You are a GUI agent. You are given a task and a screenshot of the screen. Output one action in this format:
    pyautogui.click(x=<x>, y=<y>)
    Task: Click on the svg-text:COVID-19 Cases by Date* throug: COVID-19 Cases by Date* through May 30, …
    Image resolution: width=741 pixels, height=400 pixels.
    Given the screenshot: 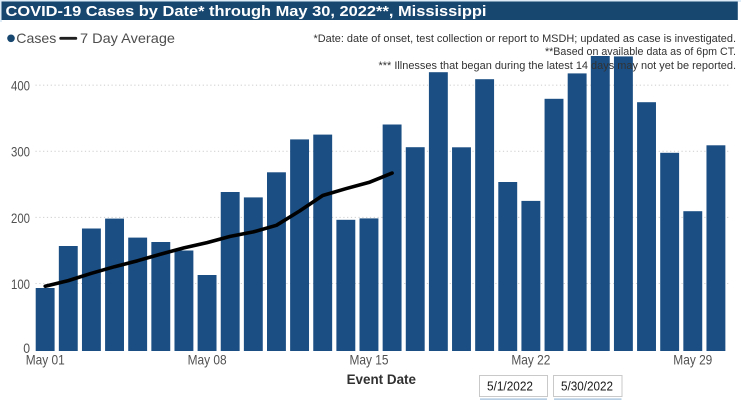 What is the action you would take?
    pyautogui.click(x=246, y=11)
    